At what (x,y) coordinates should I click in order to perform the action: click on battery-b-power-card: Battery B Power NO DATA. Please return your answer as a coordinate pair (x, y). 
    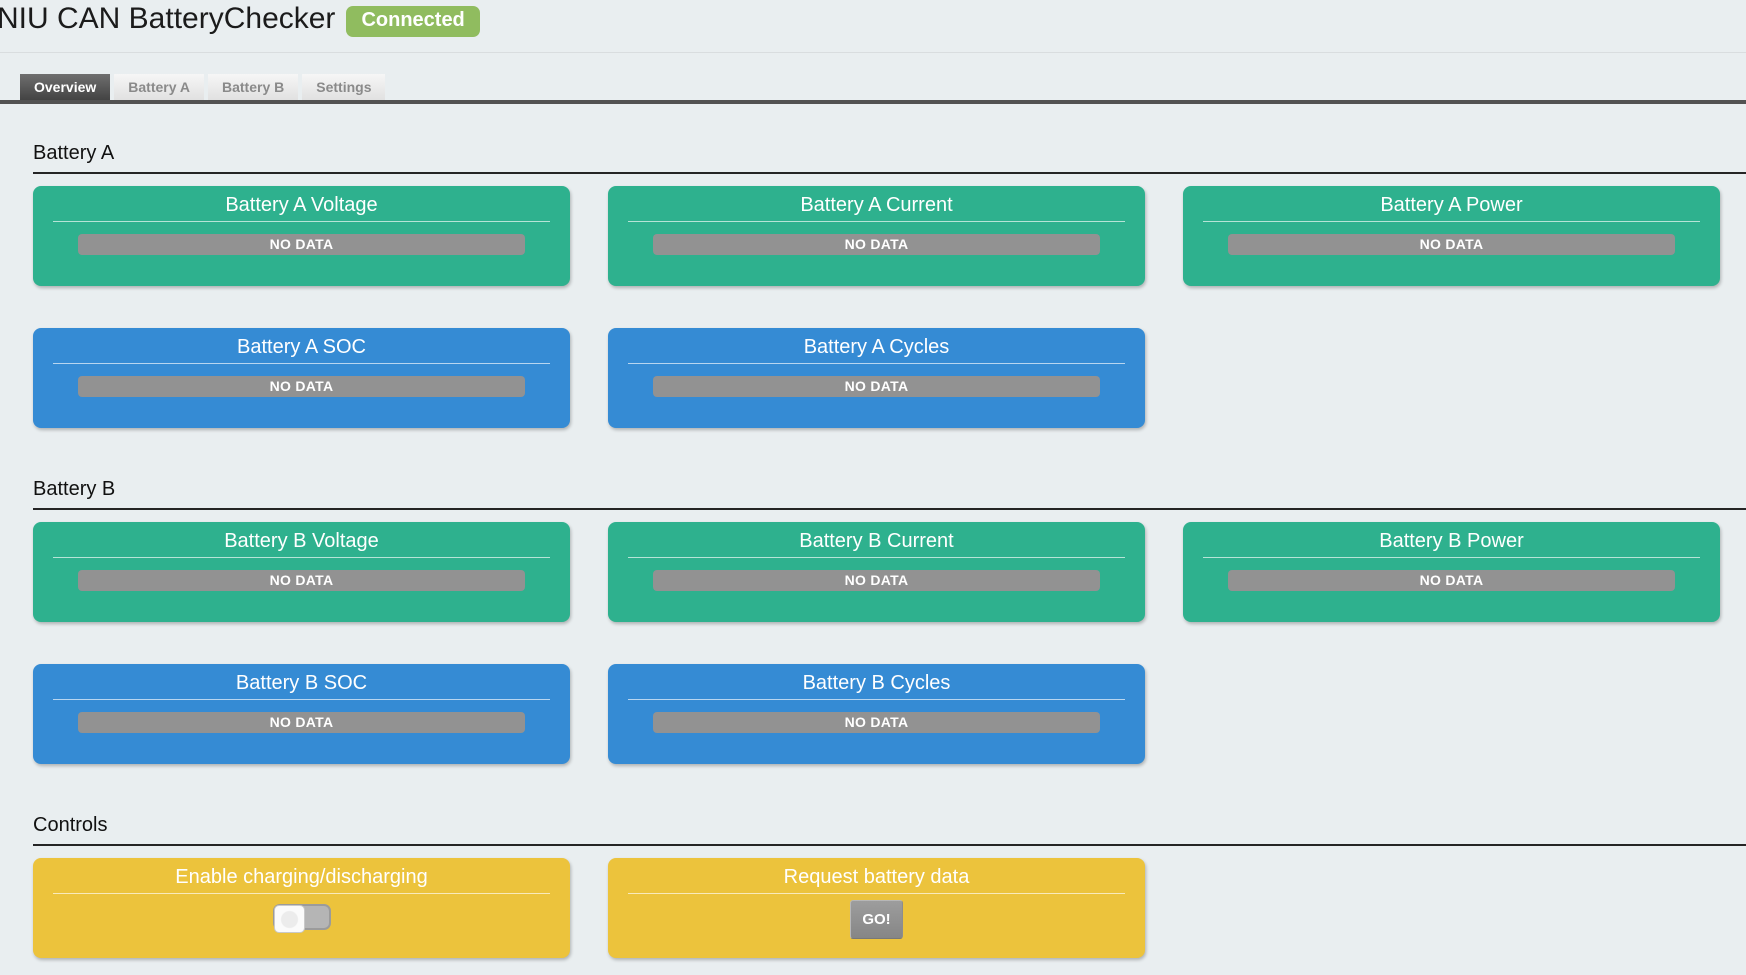
    Looking at the image, I should click on (1451, 572).